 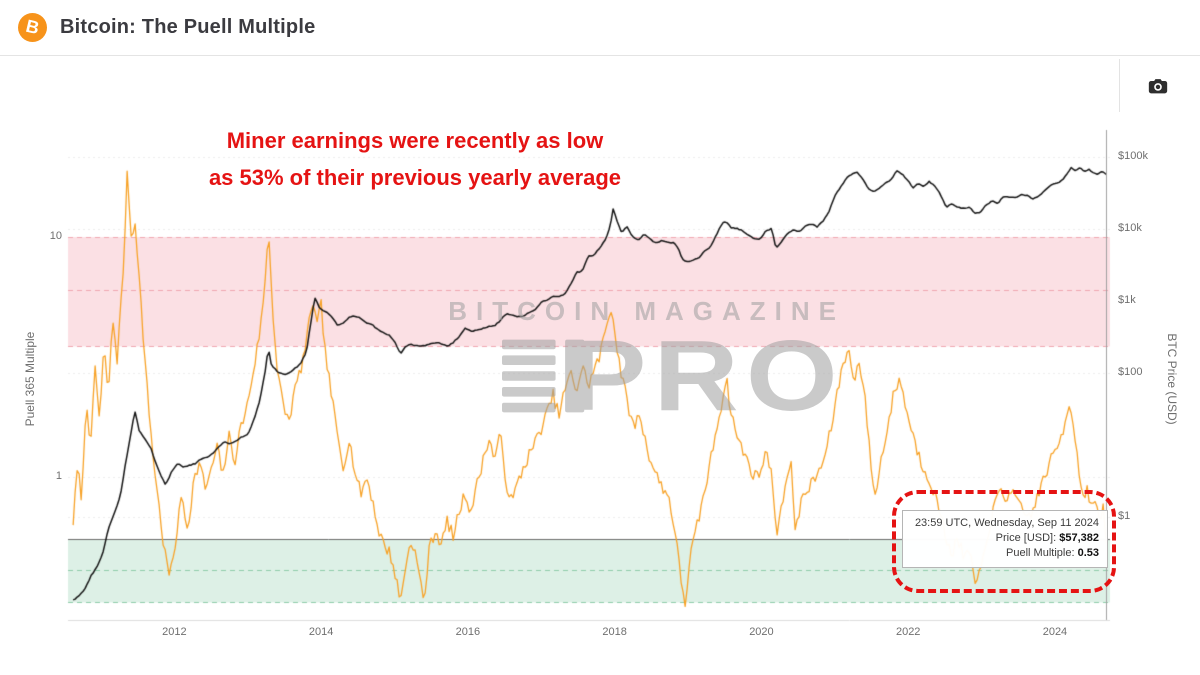 What do you see at coordinates (1026, 538) in the screenshot?
I see `tooltip-price-label: Price [USD]:` at bounding box center [1026, 538].